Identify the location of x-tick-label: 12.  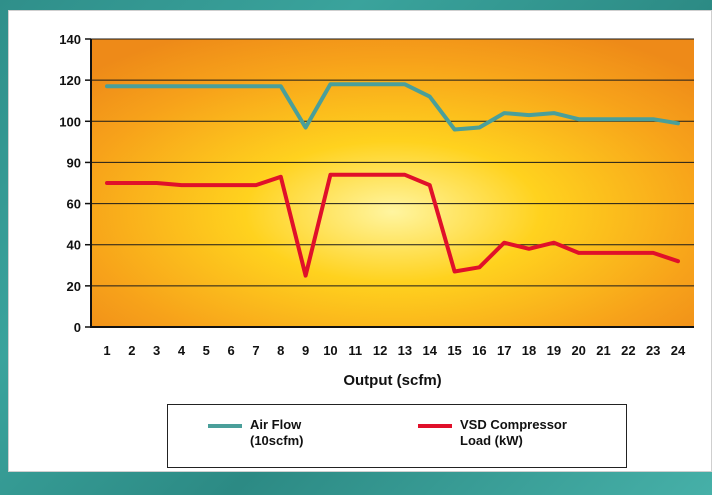
(380, 350).